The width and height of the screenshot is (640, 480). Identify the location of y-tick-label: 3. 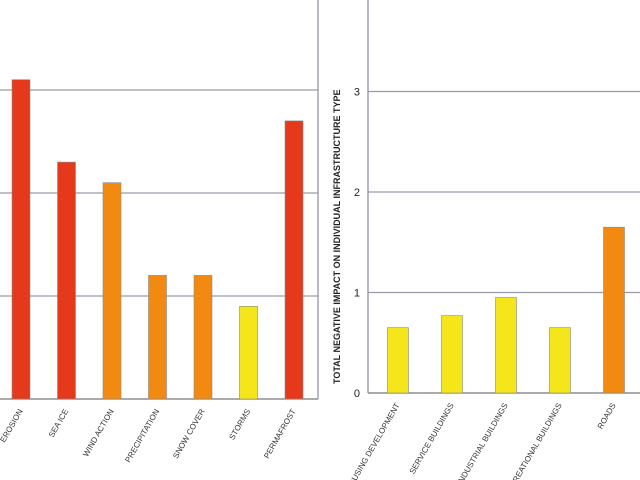
(357, 93).